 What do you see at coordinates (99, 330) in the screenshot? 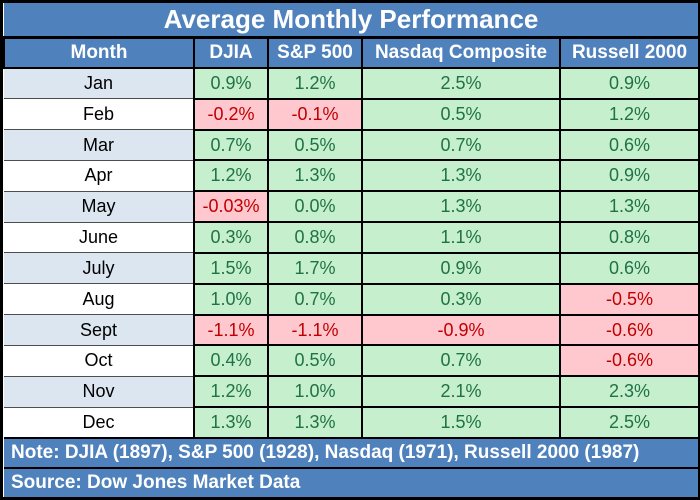
I see `month-cell: Sept` at bounding box center [99, 330].